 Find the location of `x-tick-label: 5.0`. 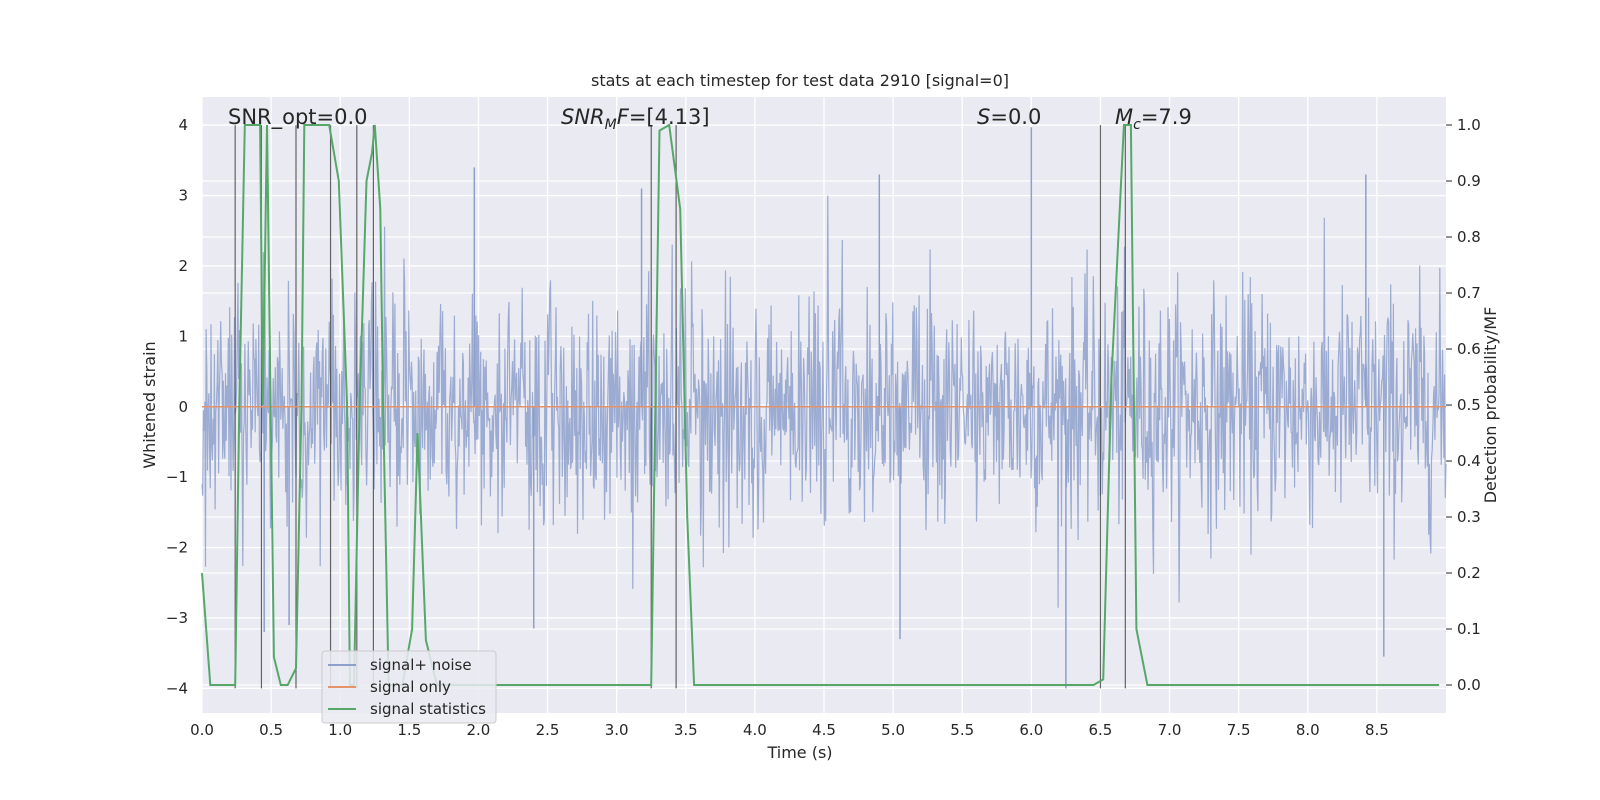

x-tick-label: 5.0 is located at coordinates (893, 730).